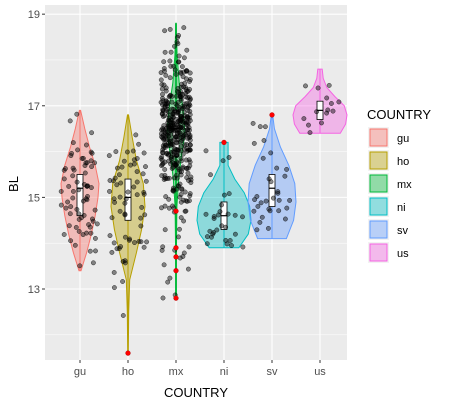 The width and height of the screenshot is (455, 407). I want to click on legend-swatch-gu, so click(378, 137).